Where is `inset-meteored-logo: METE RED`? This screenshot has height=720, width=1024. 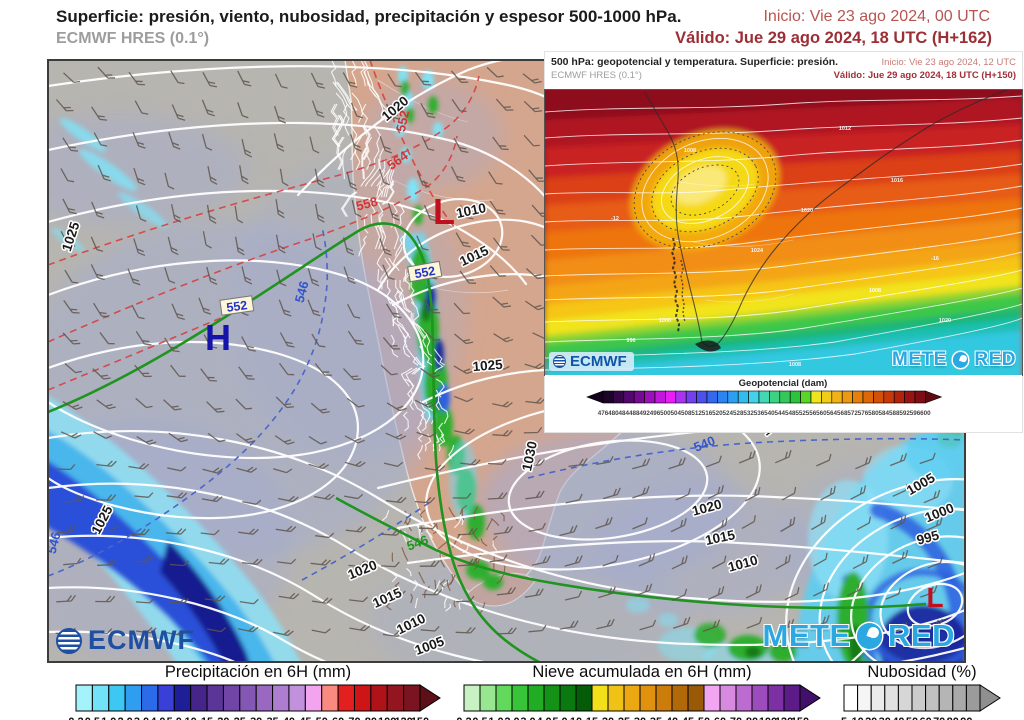
inset-meteored-logo: METE RED is located at coordinates (954, 359).